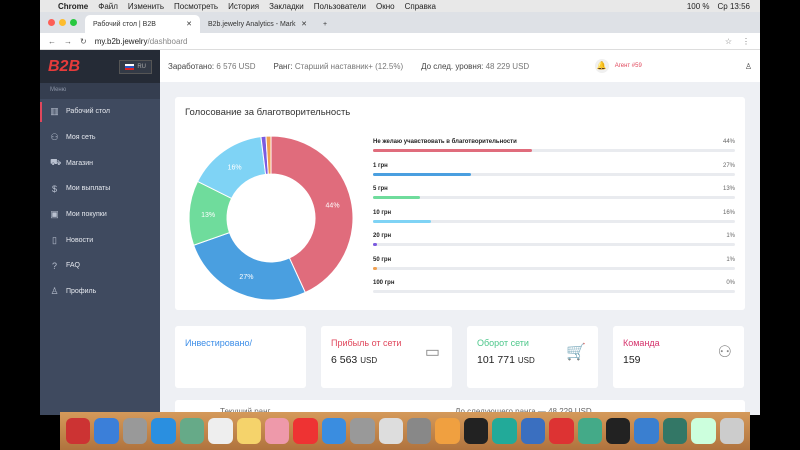  I want to click on progress-fill, so click(453, 150).